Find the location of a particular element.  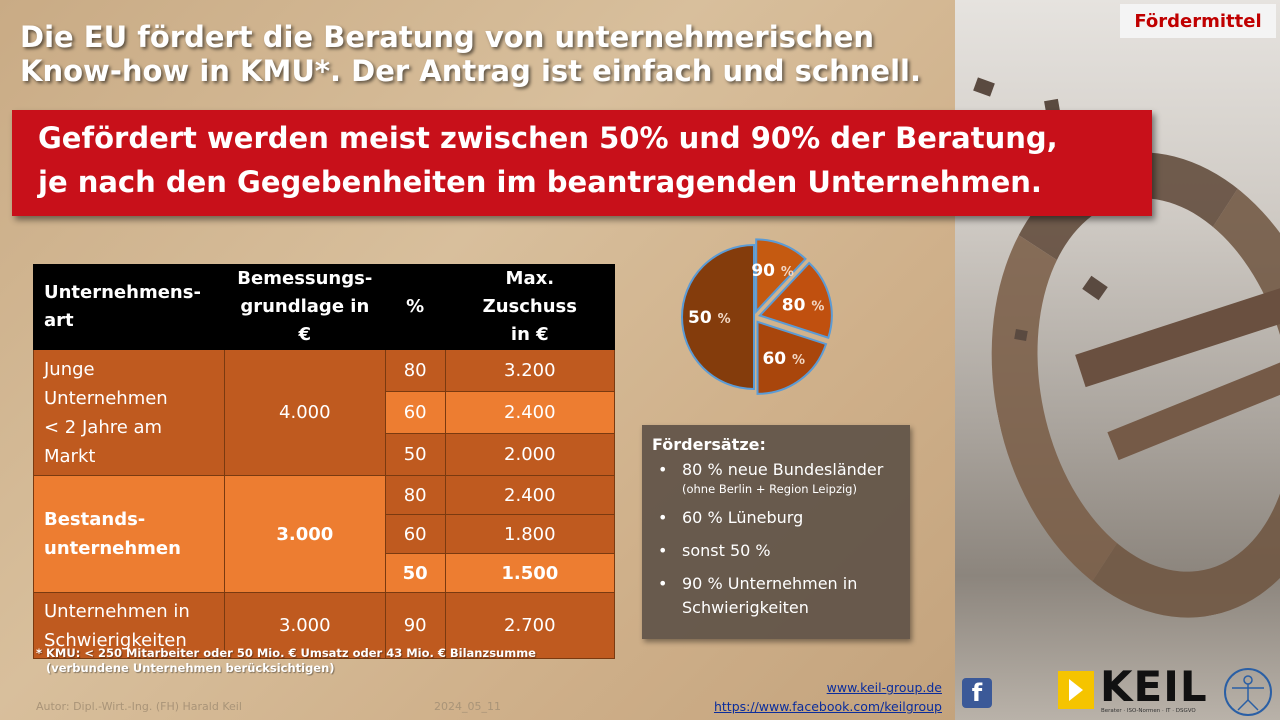

table-row: 60 1.800 is located at coordinates (325, 534).